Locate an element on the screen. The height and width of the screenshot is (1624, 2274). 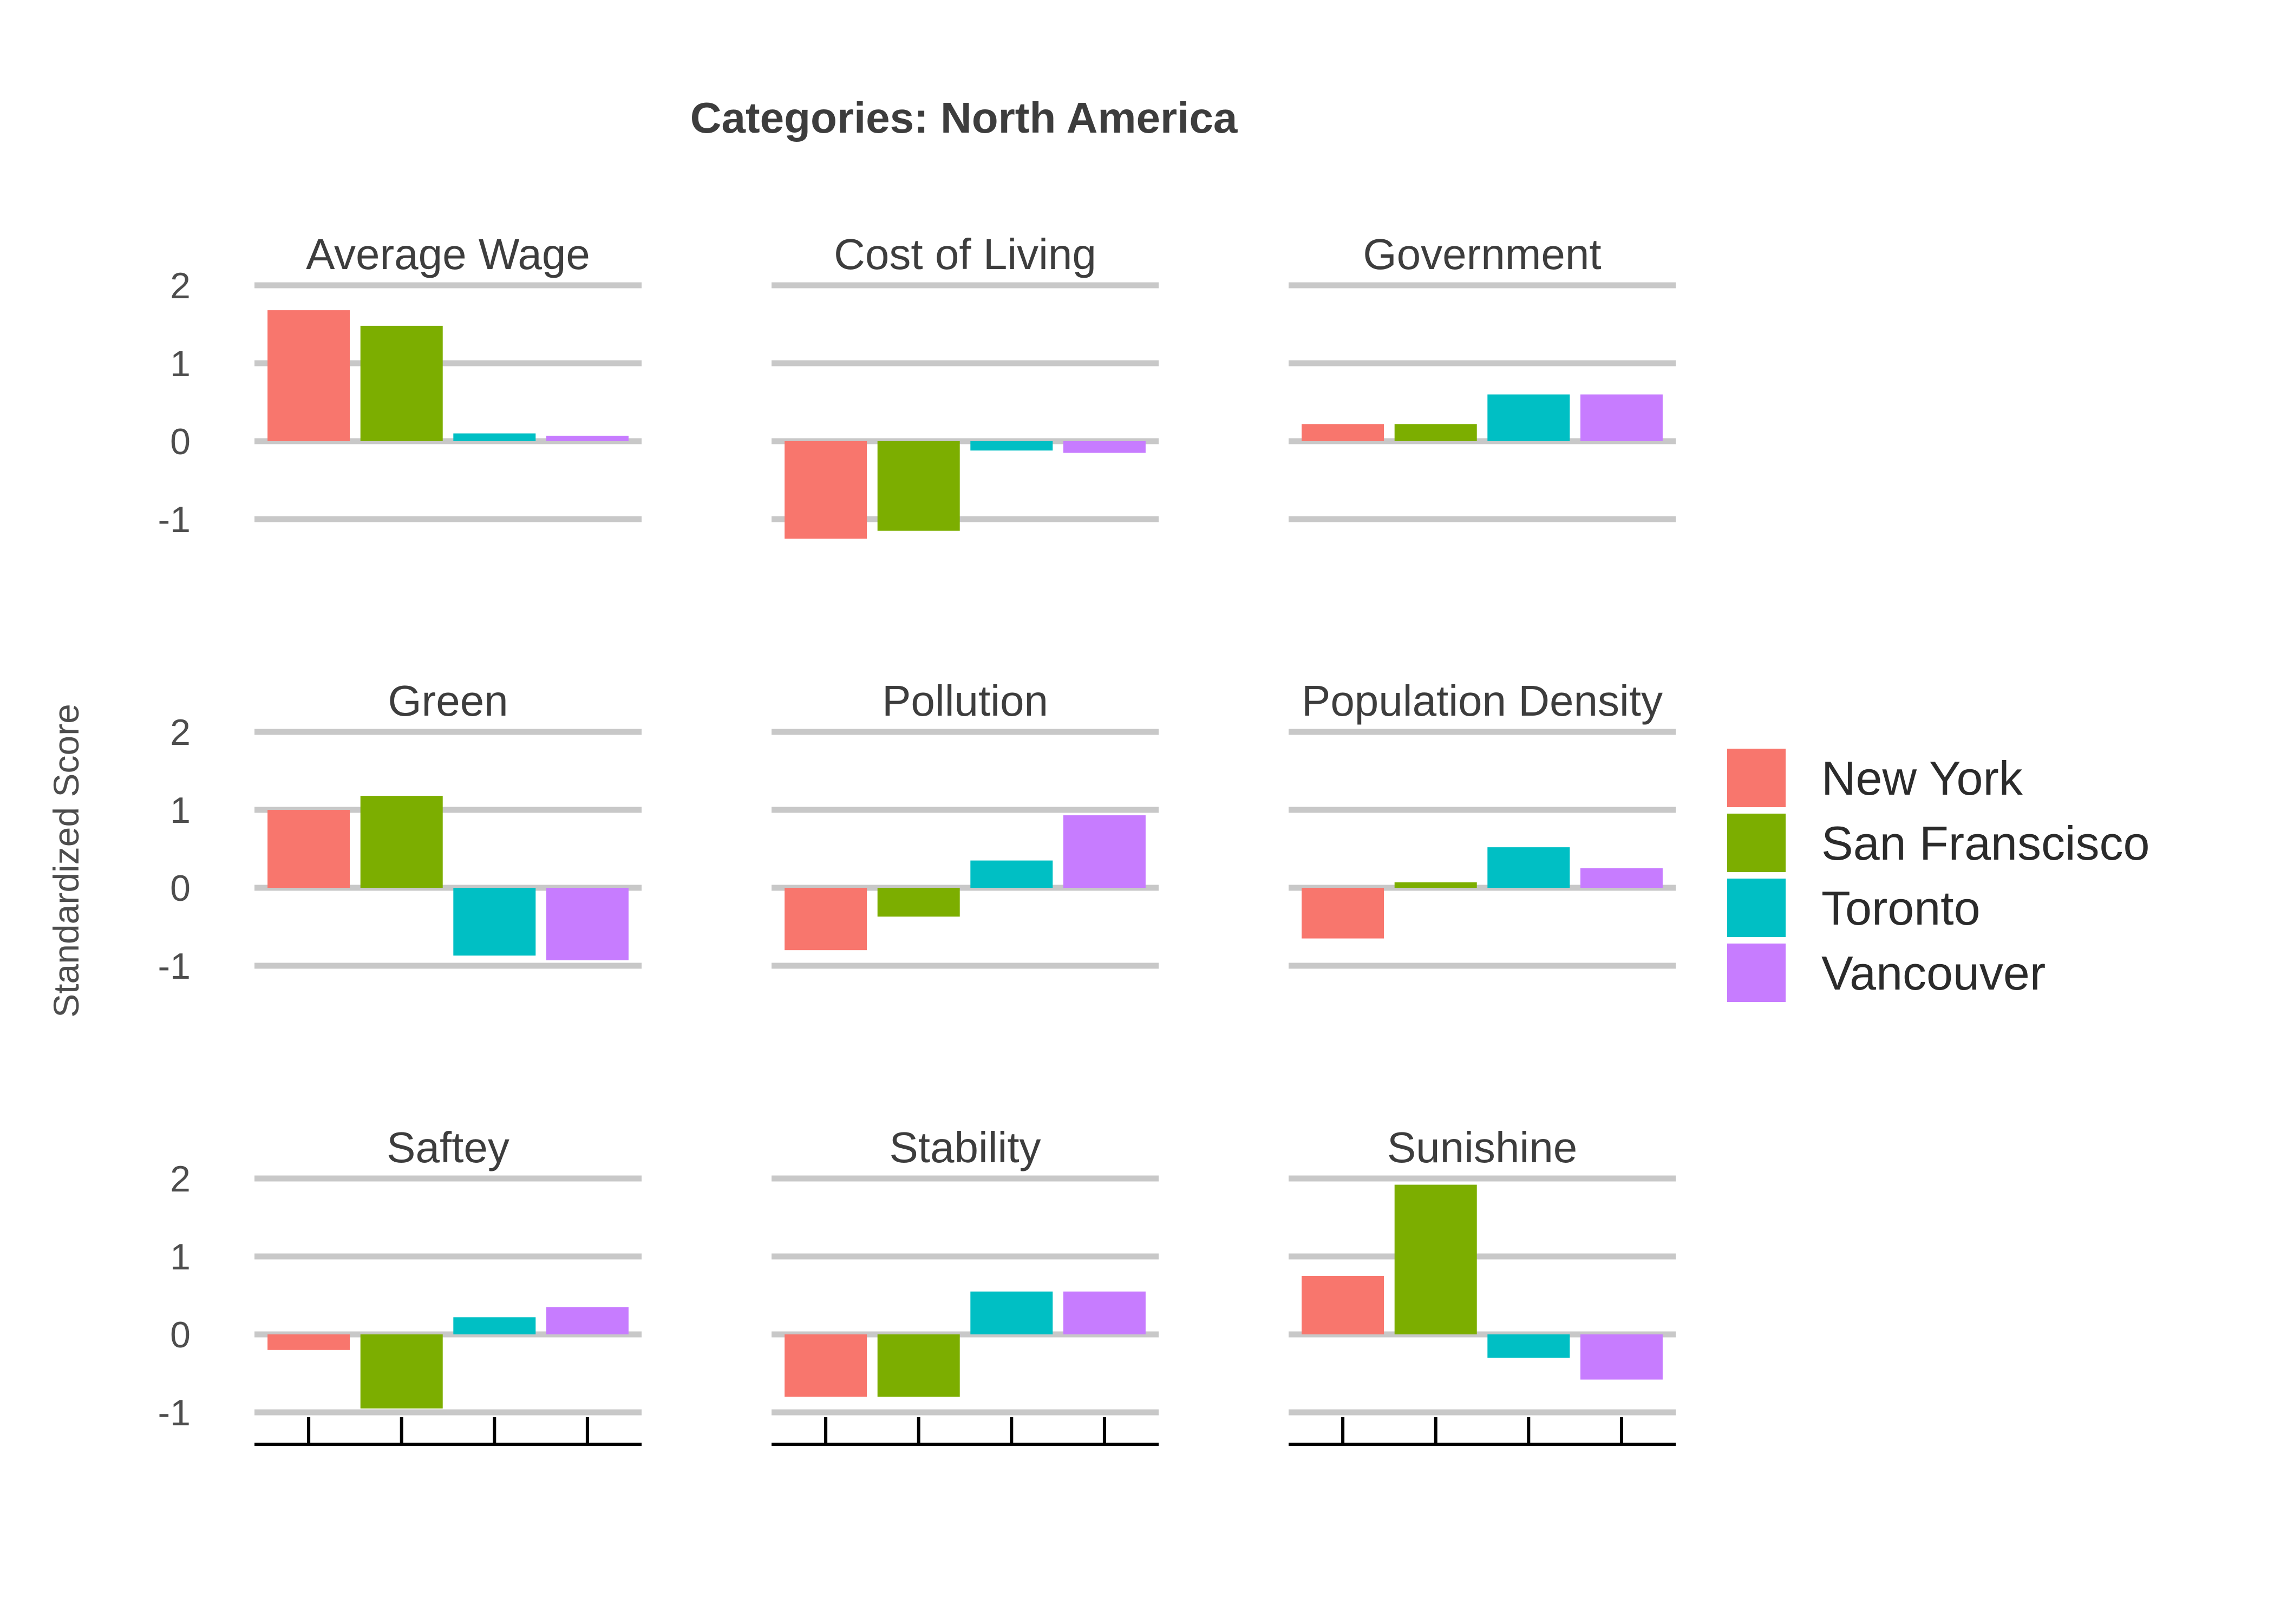
chart-title: Categories: North America is located at coordinates (964, 118).